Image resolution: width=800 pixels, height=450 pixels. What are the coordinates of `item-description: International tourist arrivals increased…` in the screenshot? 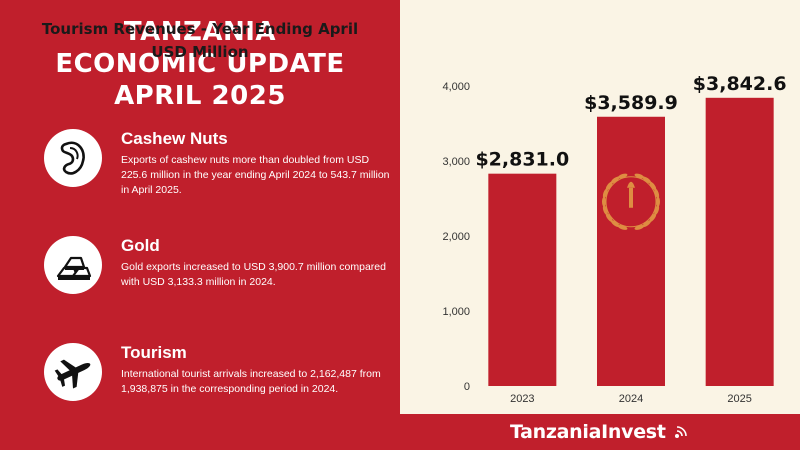 It's located at (251, 381).